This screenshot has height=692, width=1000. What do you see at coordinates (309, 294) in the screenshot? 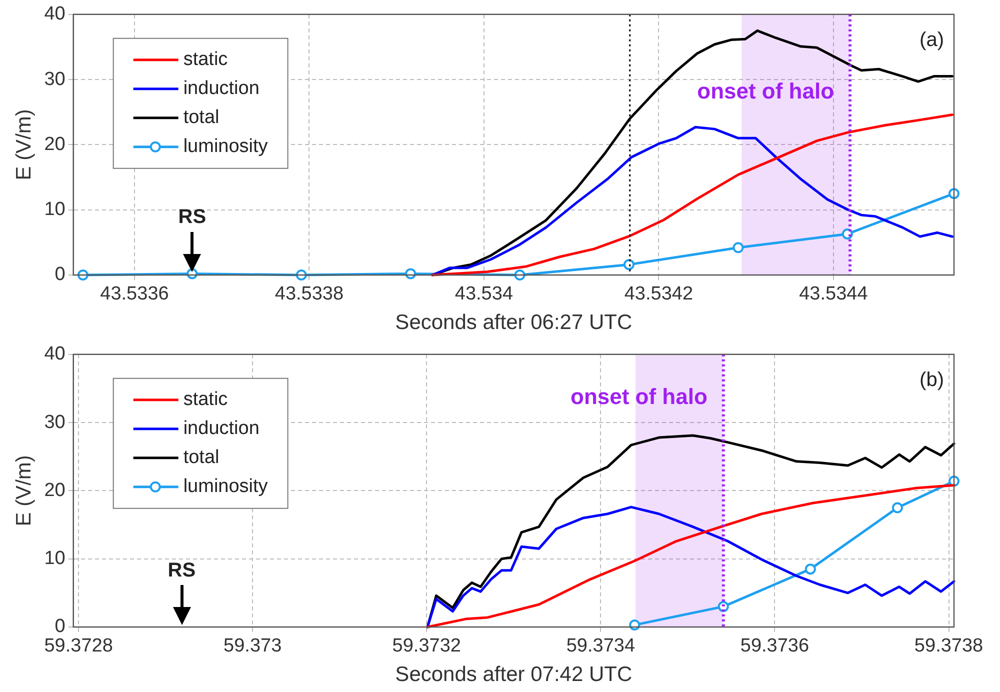
I see `x-tick-label: 43.5338` at bounding box center [309, 294].